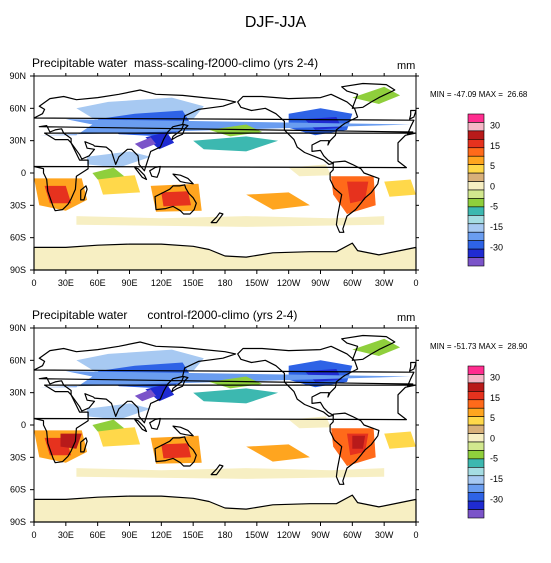 This screenshot has height=563, width=551. Describe the element at coordinates (358, 192) in the screenshot. I see `field-blob-samerica-hot` at that location.